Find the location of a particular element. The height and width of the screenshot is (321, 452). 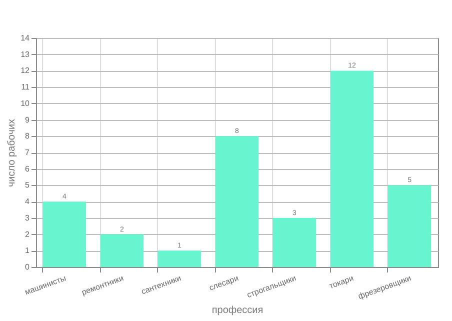

y-axis-title: число рабочих is located at coordinates (12, 153).